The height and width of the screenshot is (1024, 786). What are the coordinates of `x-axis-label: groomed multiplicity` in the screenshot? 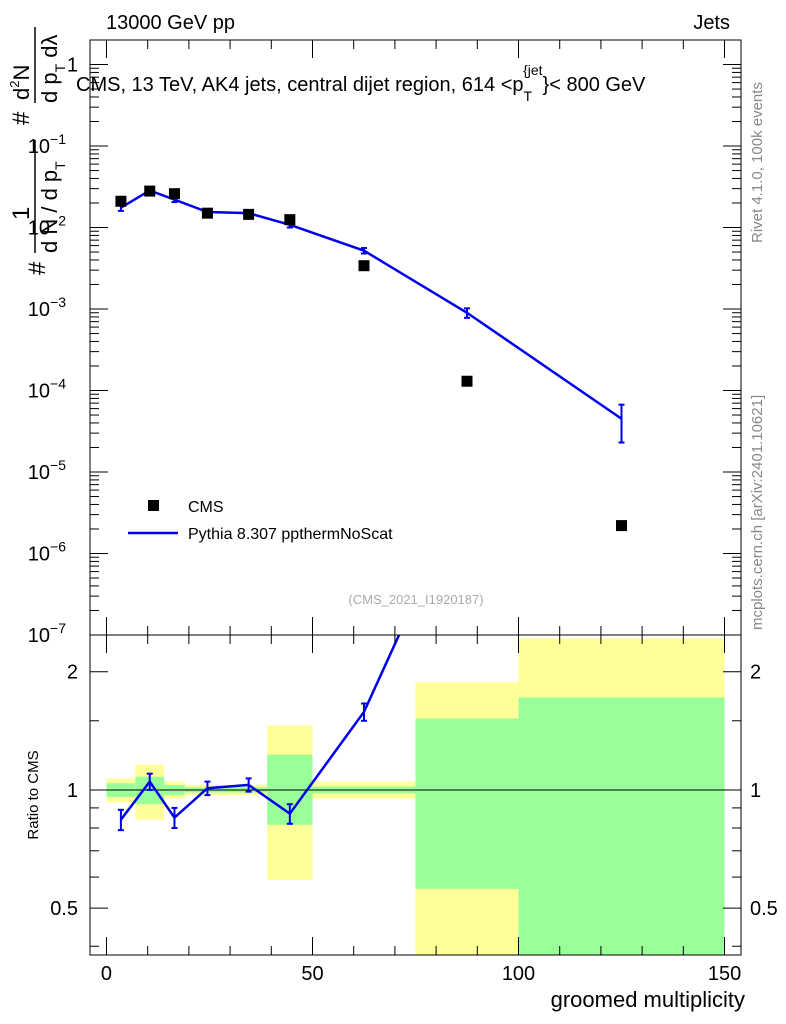 It's located at (648, 999).